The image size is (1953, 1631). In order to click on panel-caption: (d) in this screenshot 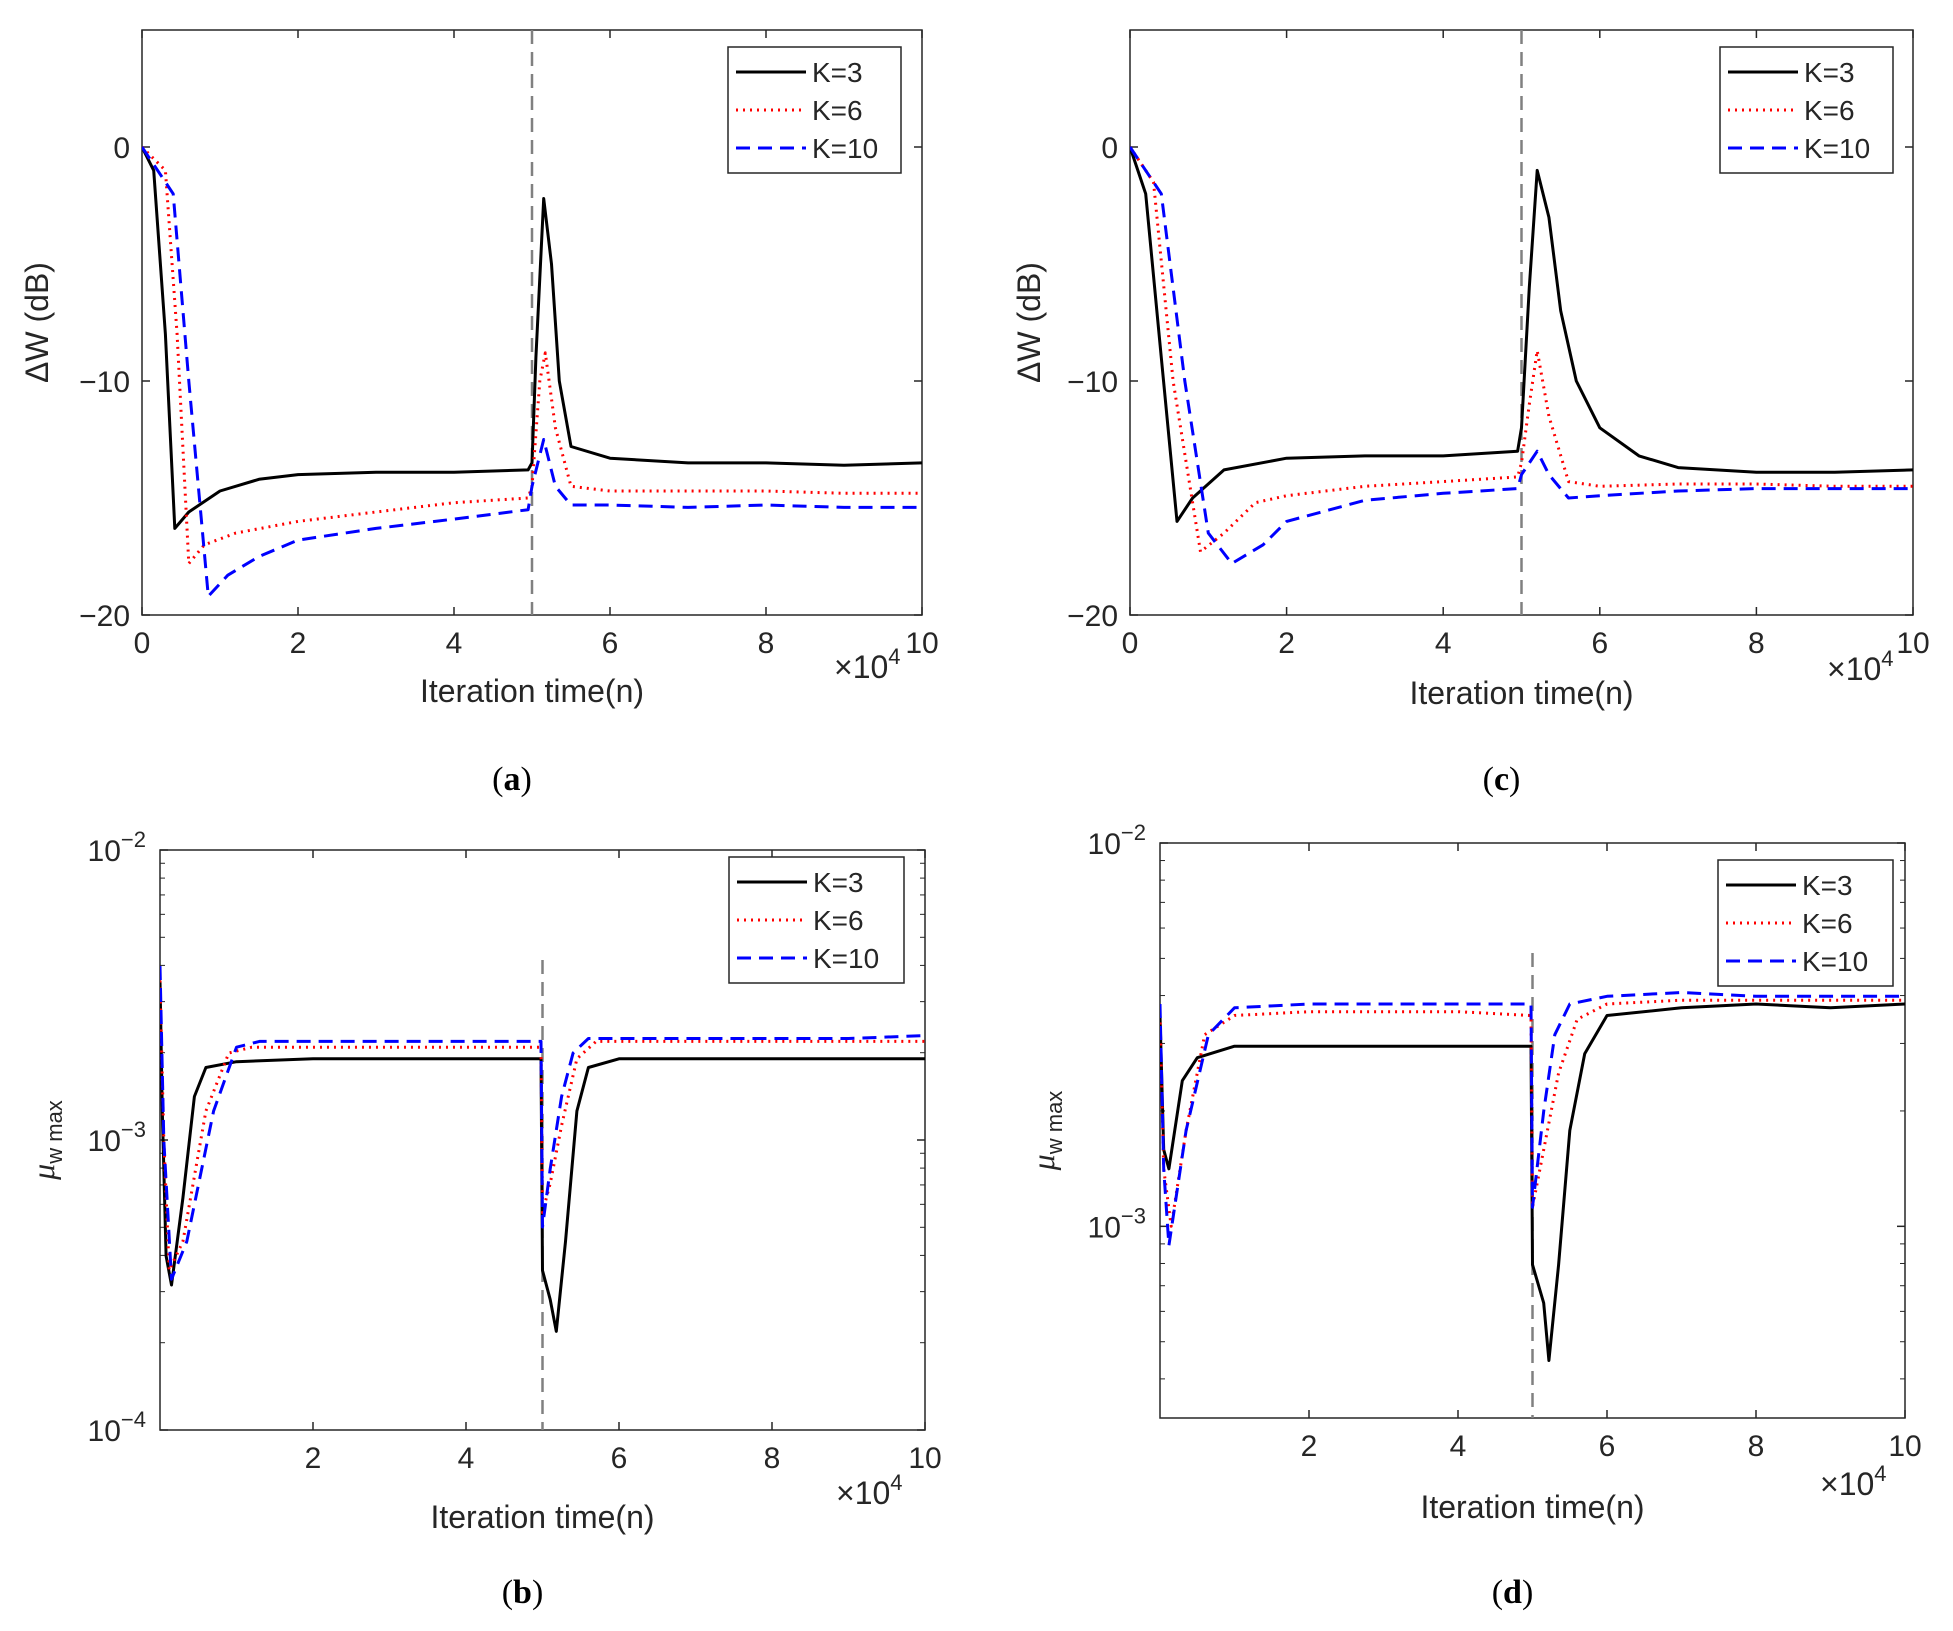, I will do `click(1513, 1592)`.